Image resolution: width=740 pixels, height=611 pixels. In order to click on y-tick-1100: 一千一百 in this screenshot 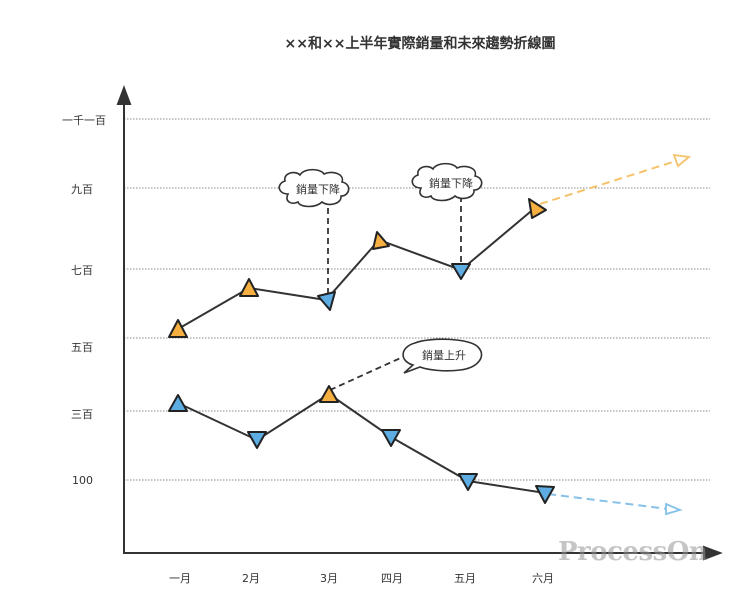, I will do `click(84, 120)`.